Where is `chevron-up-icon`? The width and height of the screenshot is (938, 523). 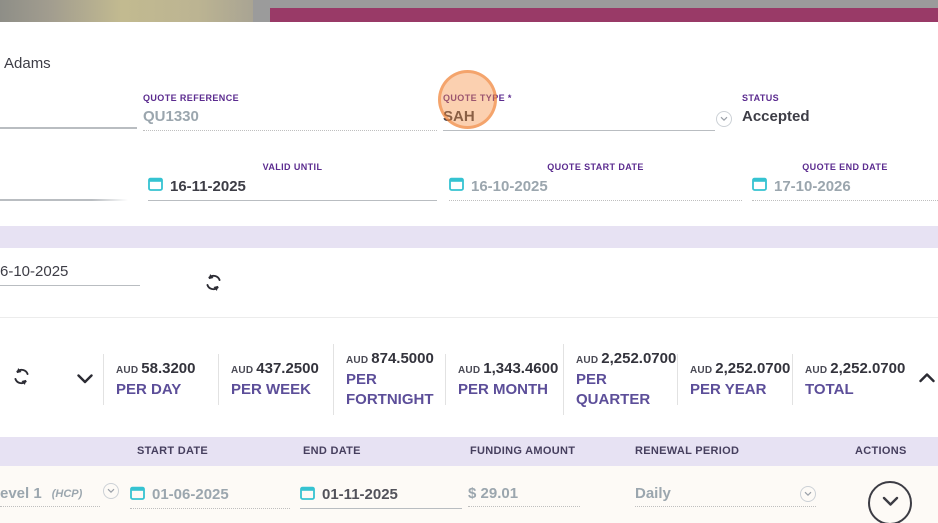
chevron-up-icon is located at coordinates (927, 379).